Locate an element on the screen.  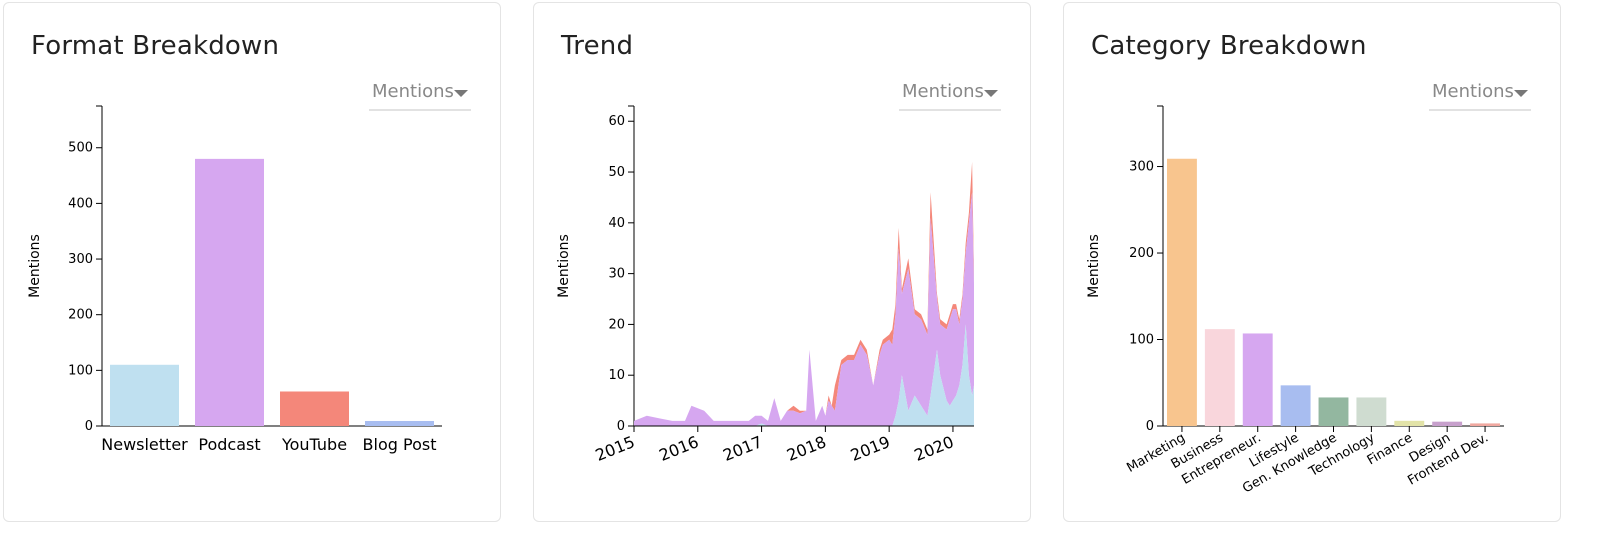
trend-metric-label: Mentions is located at coordinates (943, 91).